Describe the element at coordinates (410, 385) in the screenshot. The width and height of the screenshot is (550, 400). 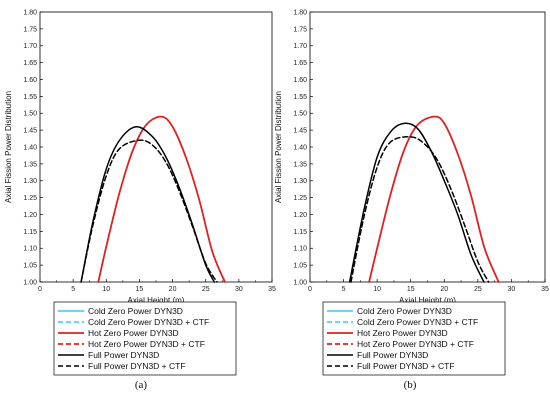
I see `panel-label: (b)` at that location.